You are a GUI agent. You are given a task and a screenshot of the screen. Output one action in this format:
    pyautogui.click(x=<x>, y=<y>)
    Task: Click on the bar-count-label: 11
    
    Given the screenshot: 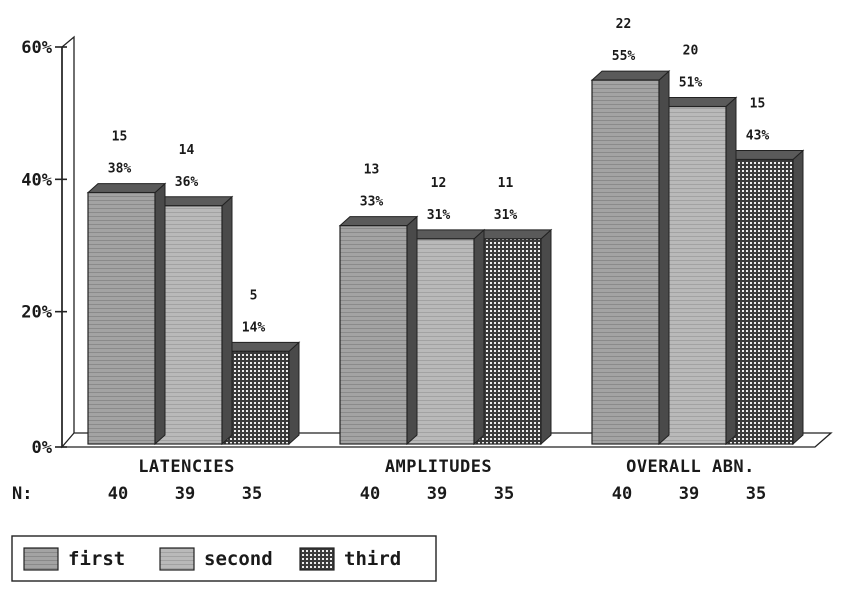 What is the action you would take?
    pyautogui.click(x=506, y=183)
    